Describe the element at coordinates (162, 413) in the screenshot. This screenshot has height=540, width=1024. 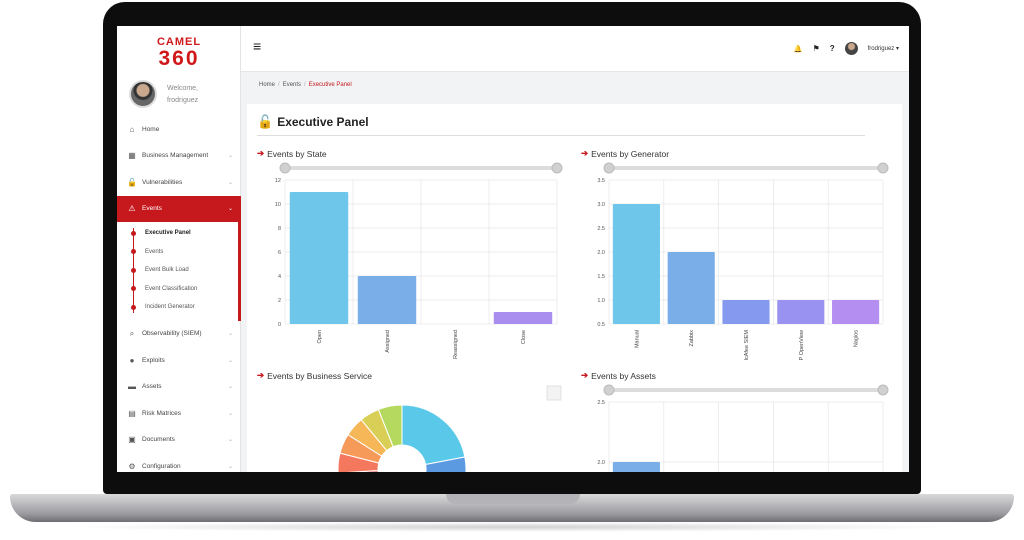
I see `sidebar-item-label: Risk Matrices` at that location.